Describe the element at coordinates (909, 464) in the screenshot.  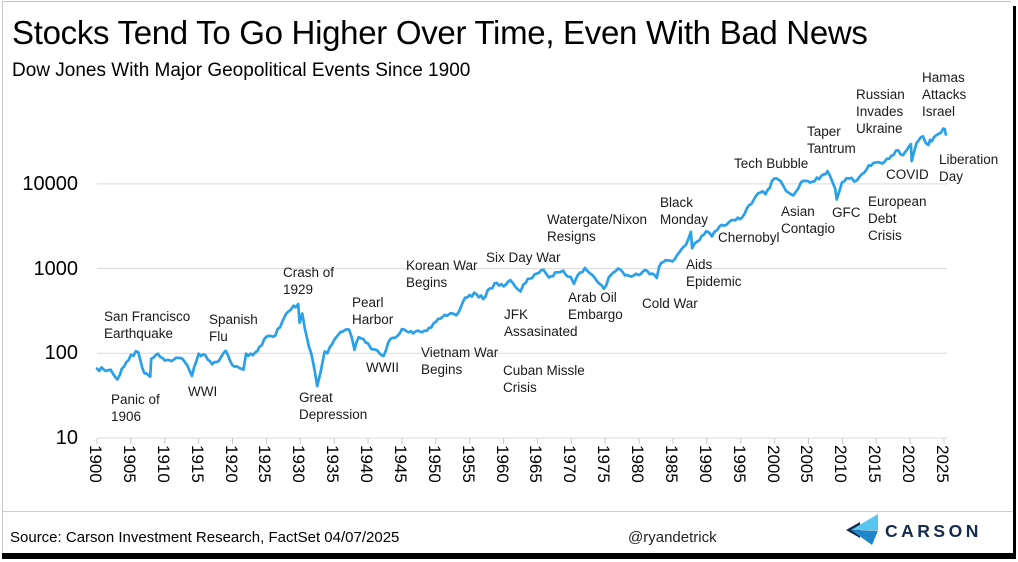
I see `x-axis-tick-label: 2020` at that location.